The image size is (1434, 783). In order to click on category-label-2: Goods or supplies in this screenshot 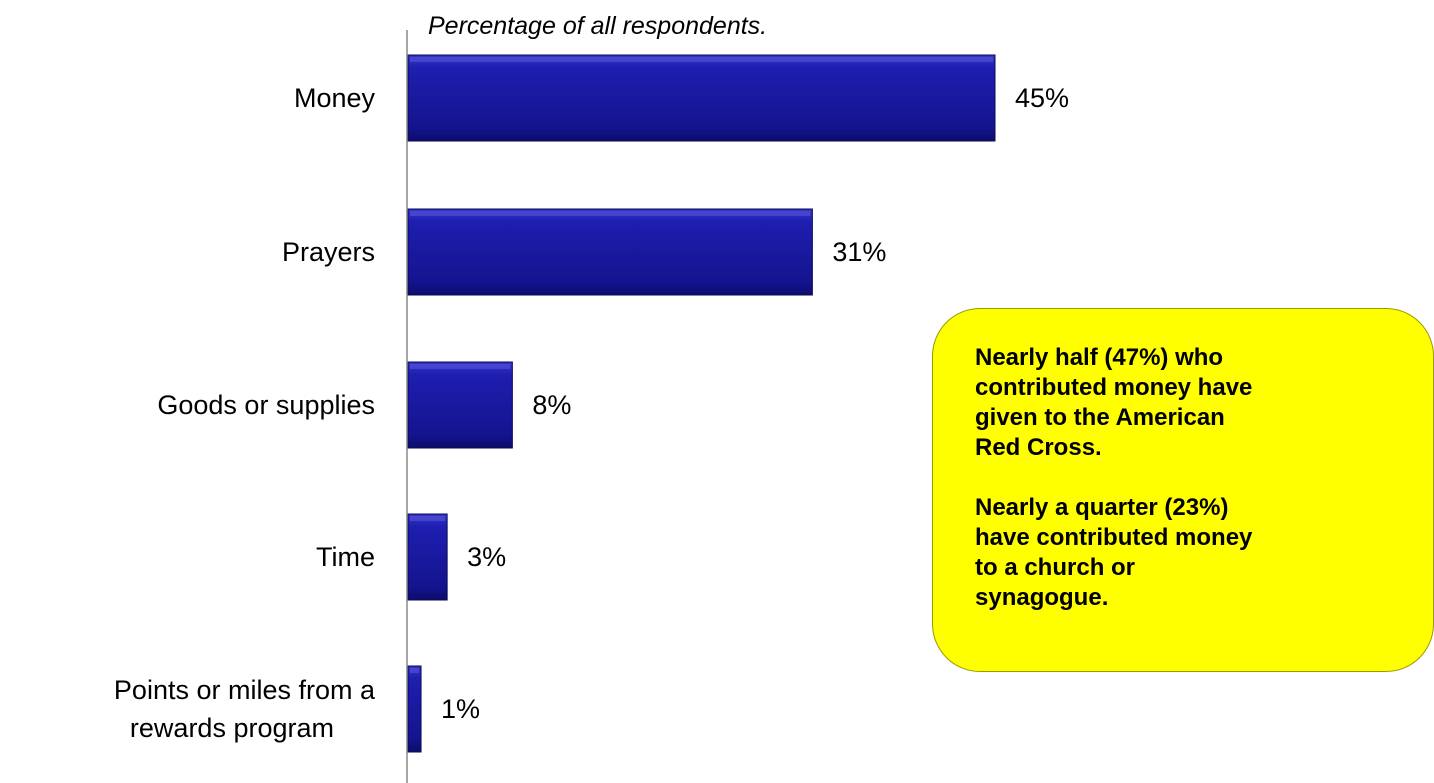, I will do `click(266, 405)`.